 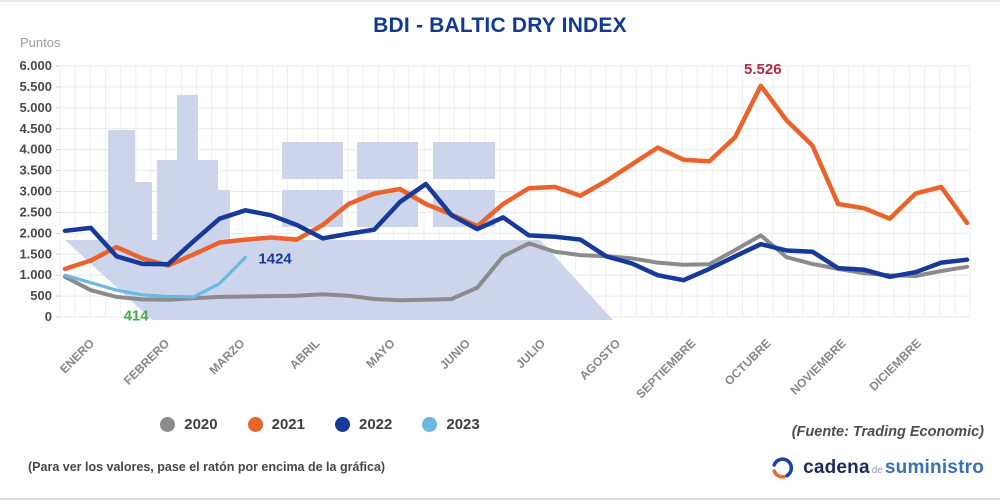 What do you see at coordinates (600, 359) in the screenshot?
I see `x-tick-label-month: AGOSTO` at bounding box center [600, 359].